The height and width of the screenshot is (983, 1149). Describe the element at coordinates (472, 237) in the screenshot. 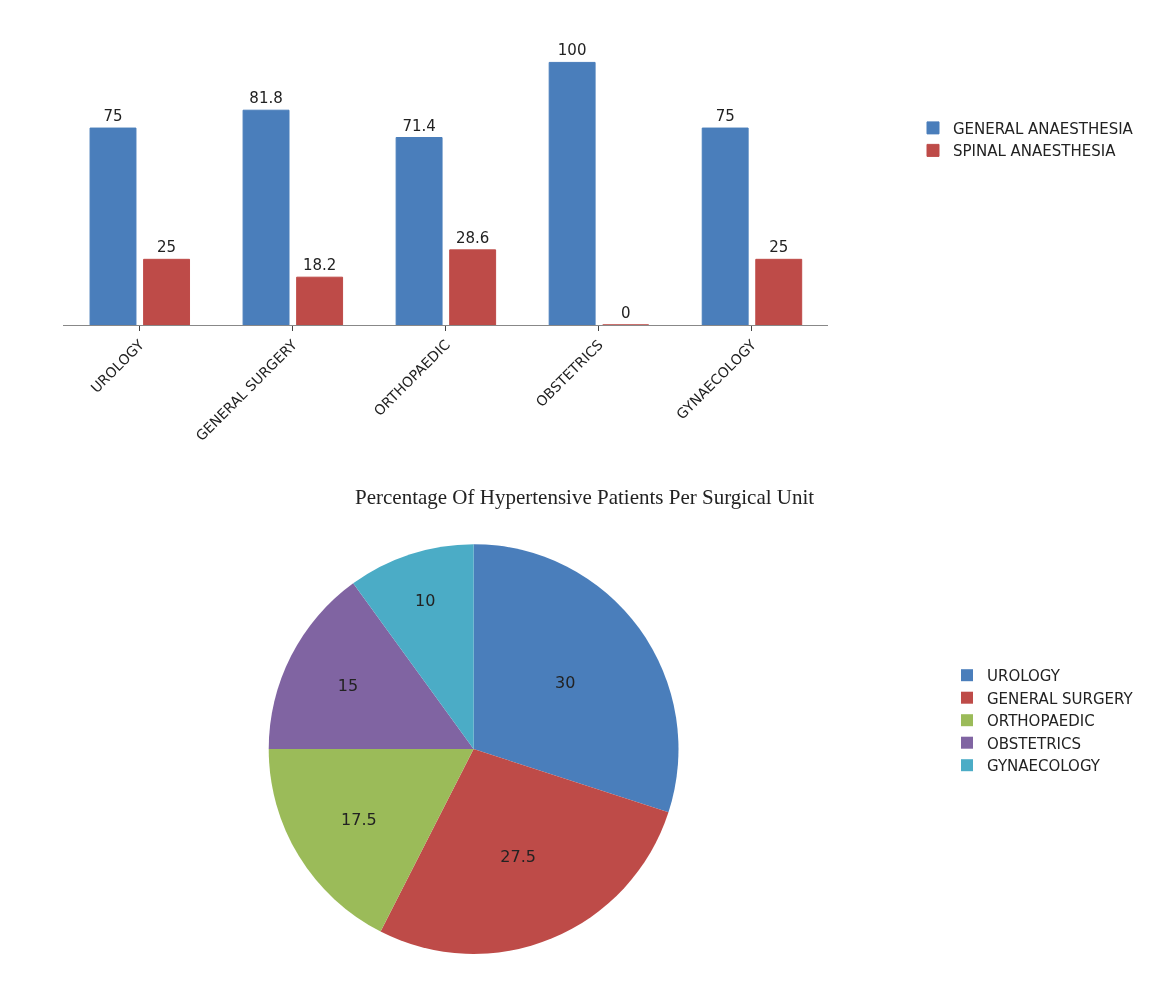

I see `data-label: 28.6` at that location.